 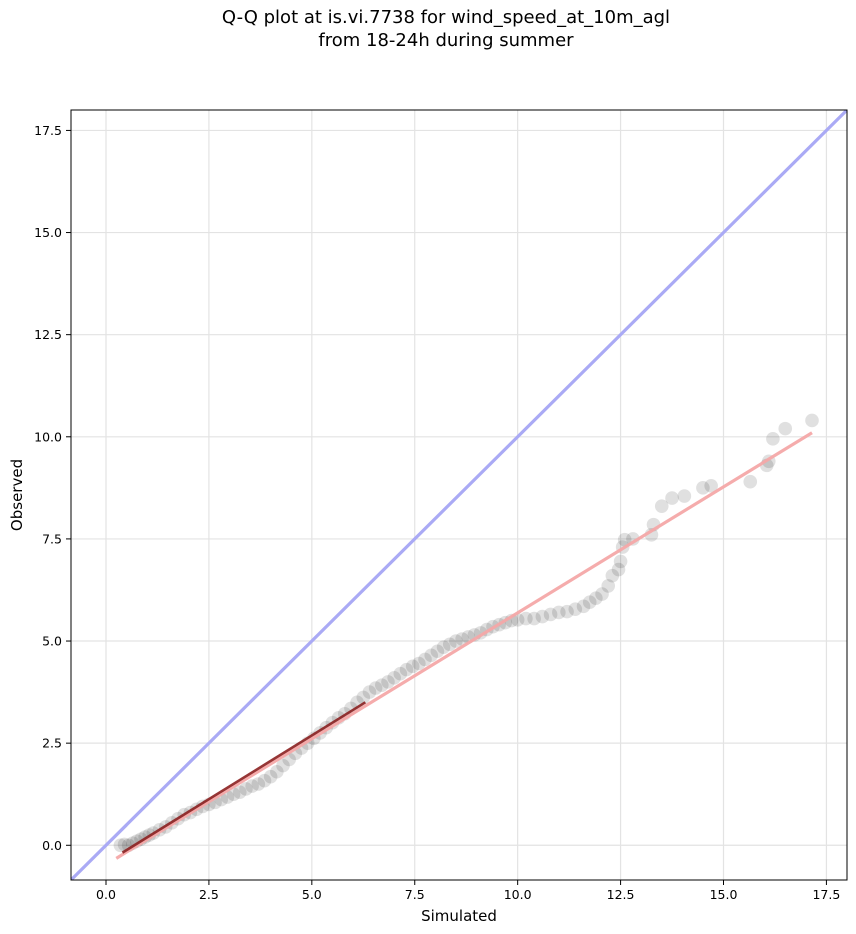 What do you see at coordinates (48, 232) in the screenshot?
I see `y-tick-label: 15.0` at bounding box center [48, 232].